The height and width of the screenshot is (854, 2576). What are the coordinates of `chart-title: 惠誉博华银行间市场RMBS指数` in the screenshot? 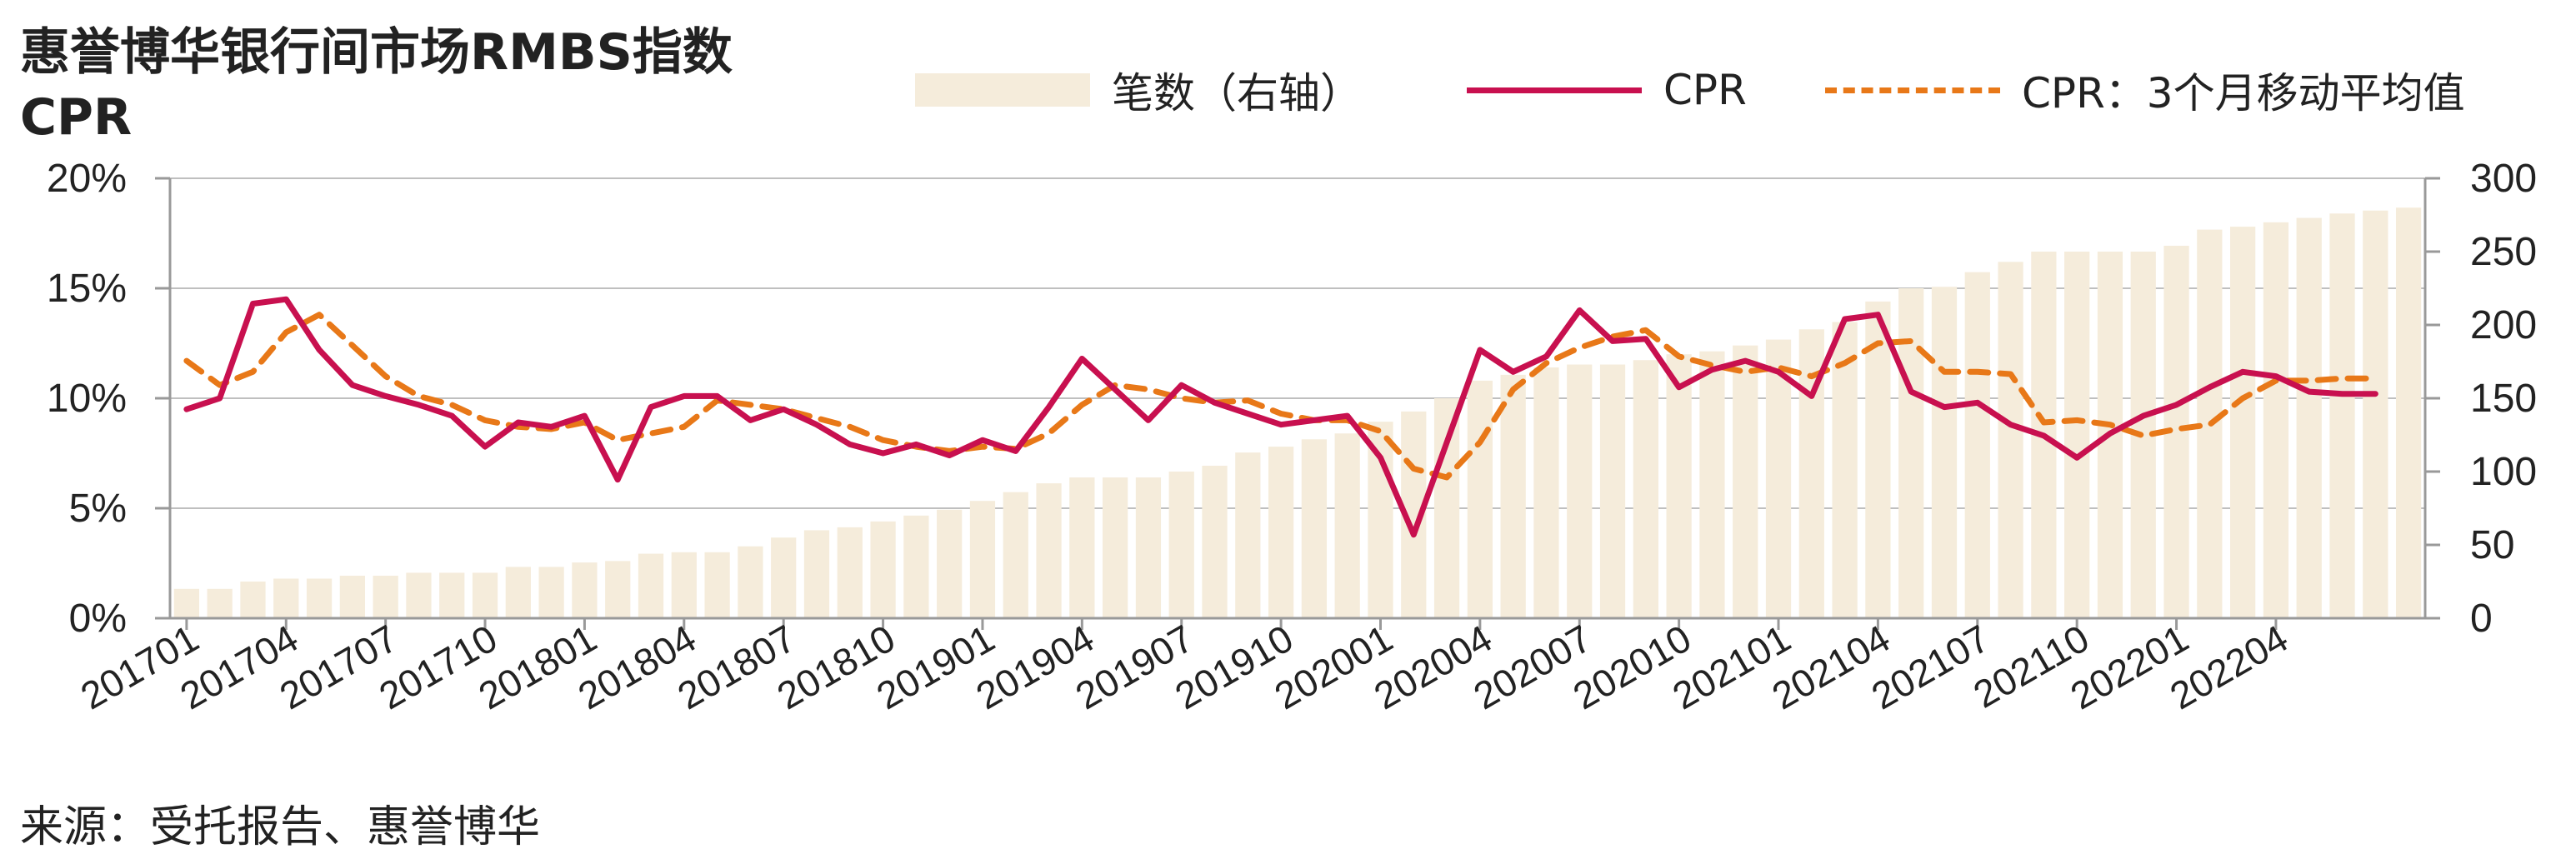 It's located at (377, 52).